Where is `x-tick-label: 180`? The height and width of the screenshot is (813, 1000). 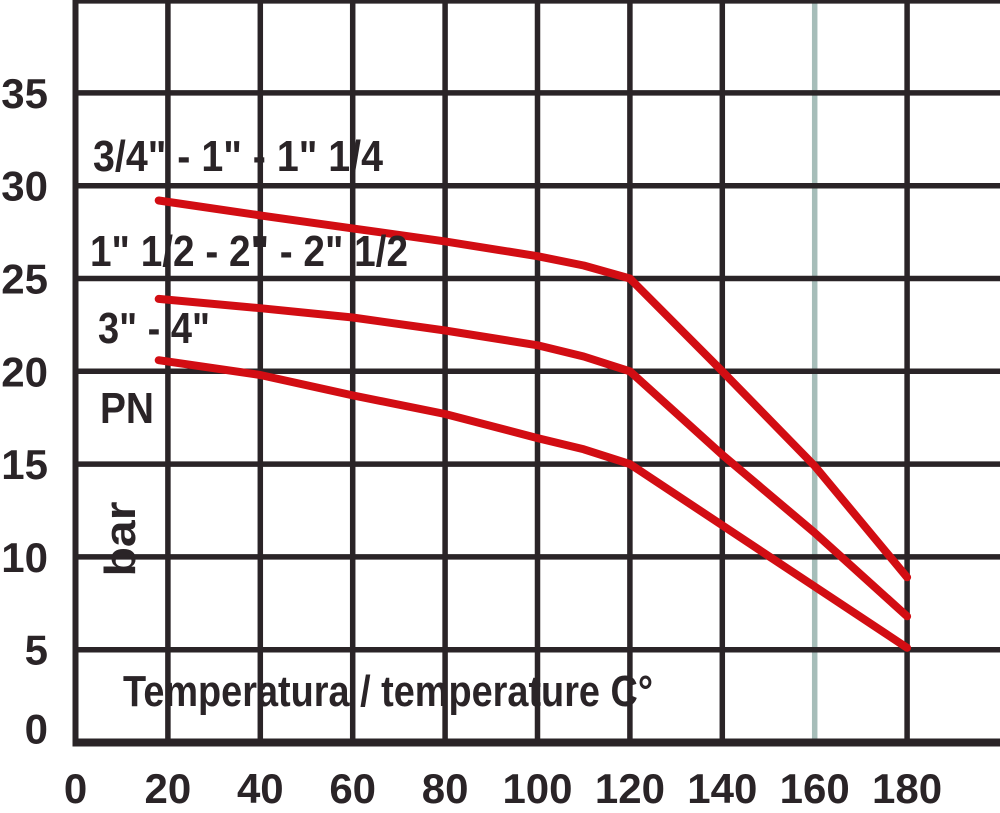 x-tick-label: 180 is located at coordinates (907, 788).